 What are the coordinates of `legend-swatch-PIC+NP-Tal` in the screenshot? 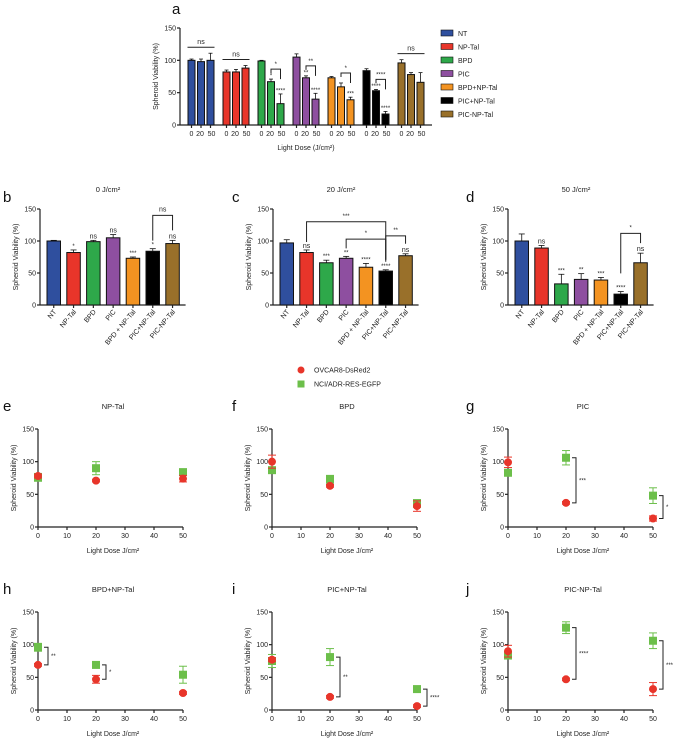 It's located at (447, 100).